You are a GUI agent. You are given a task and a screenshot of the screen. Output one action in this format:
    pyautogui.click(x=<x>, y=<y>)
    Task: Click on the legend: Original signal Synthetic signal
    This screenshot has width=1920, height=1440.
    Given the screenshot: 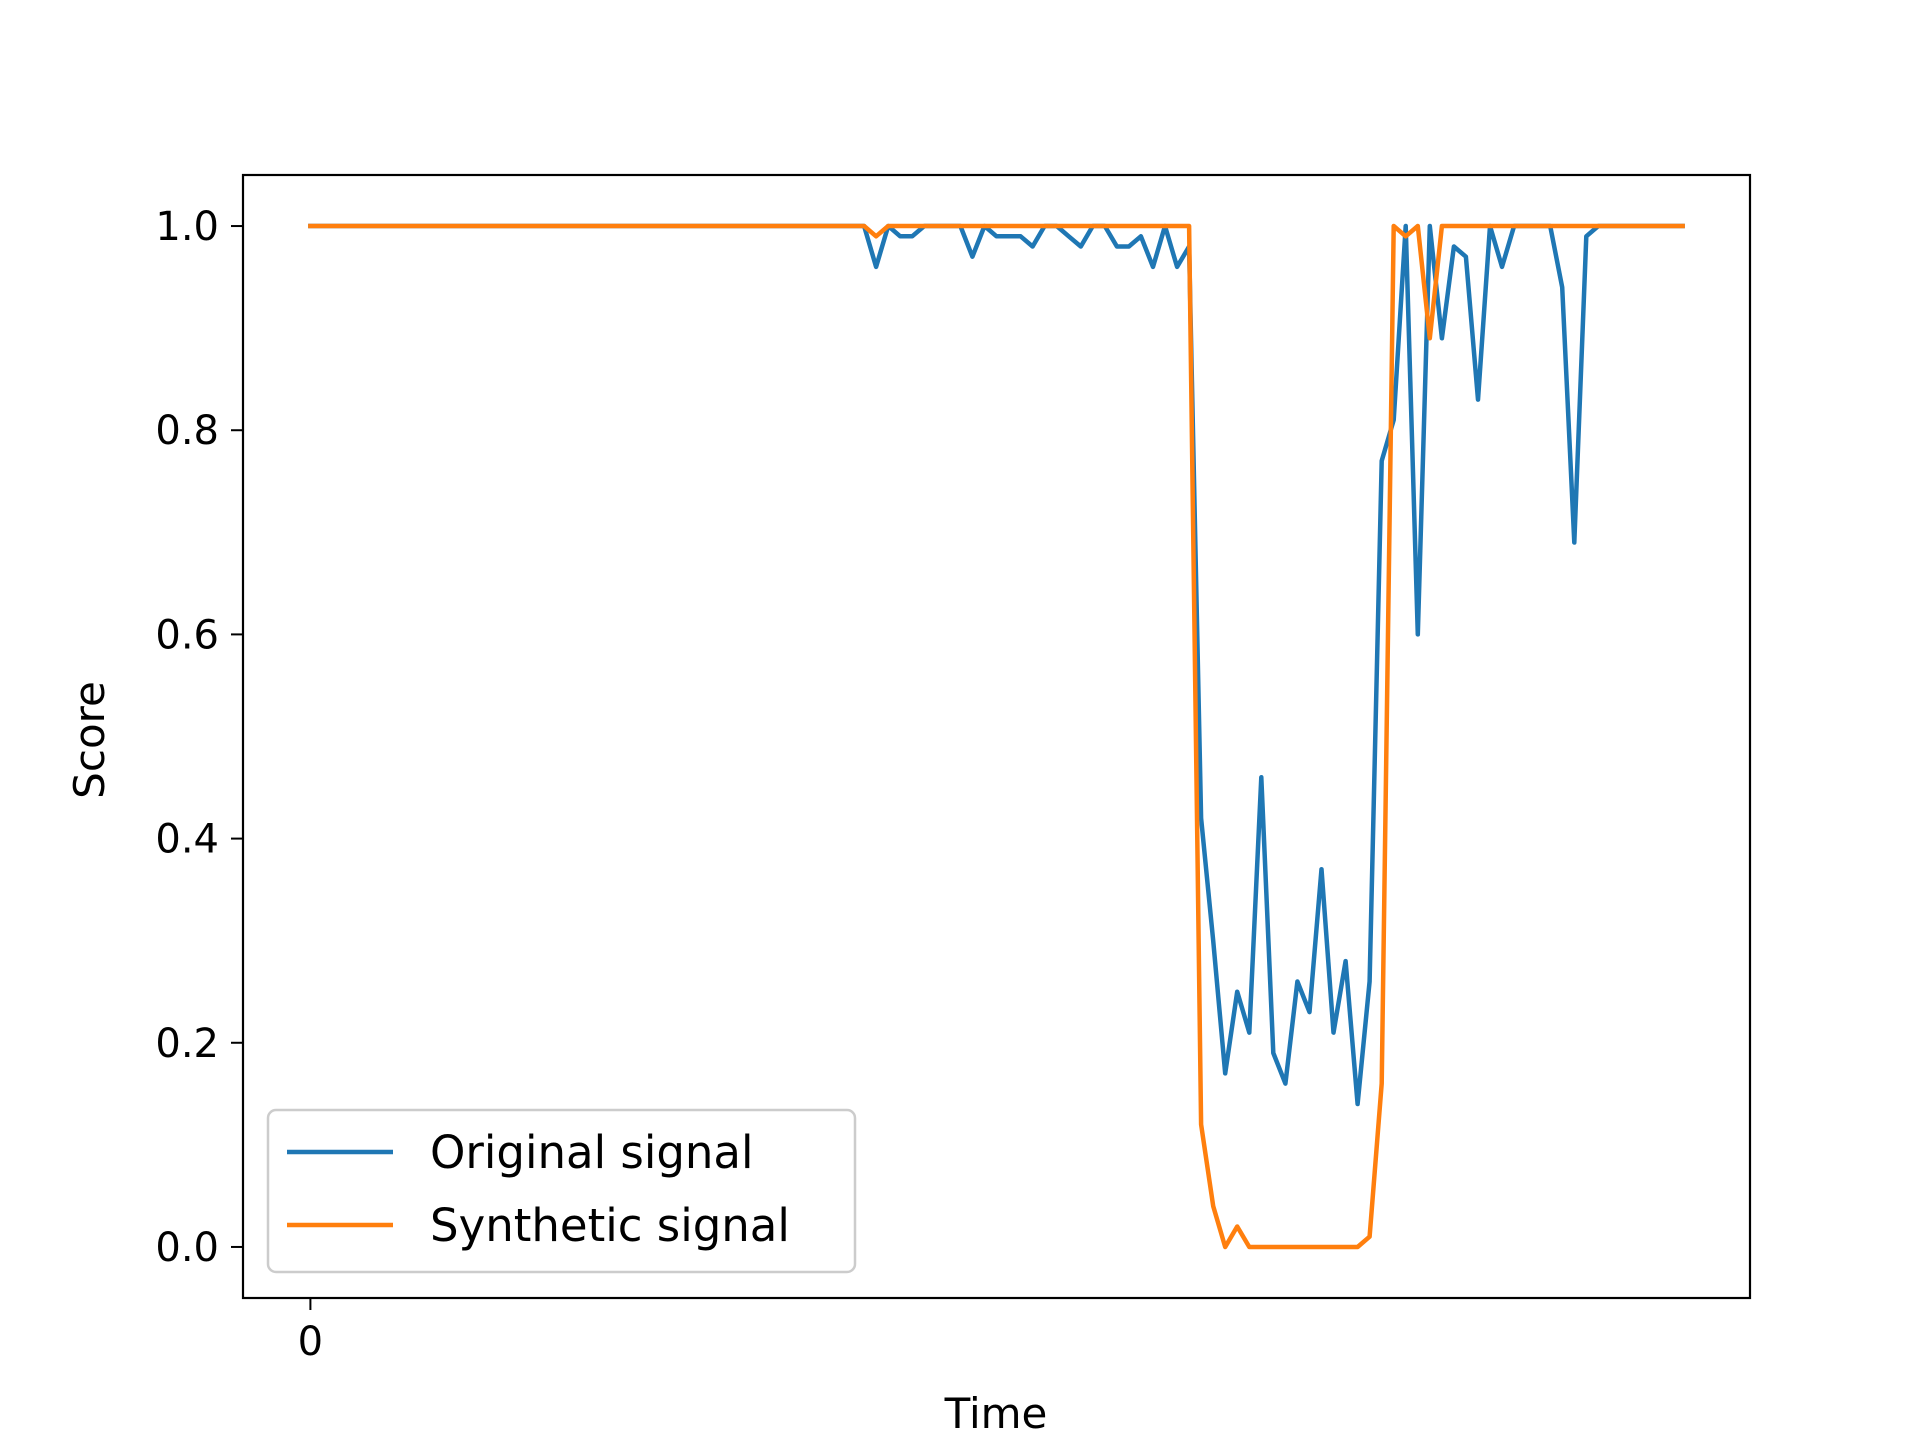 What is the action you would take?
    pyautogui.click(x=561, y=1191)
    